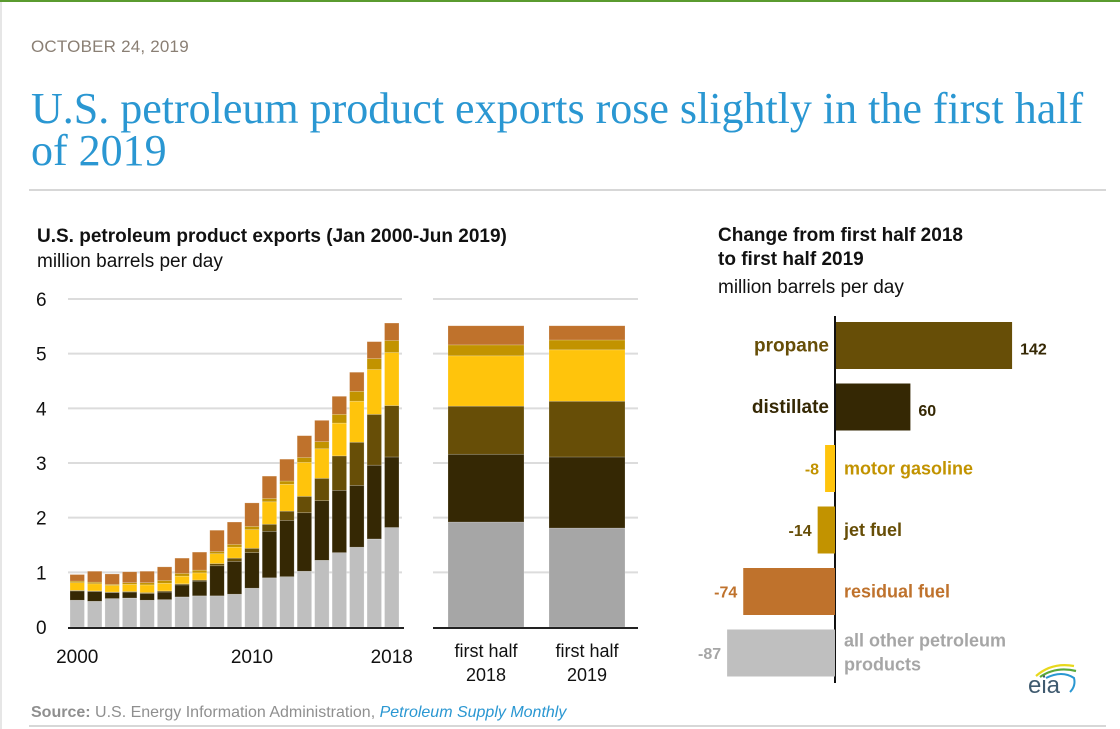  I want to click on half-category-label: first half, so click(486, 651).